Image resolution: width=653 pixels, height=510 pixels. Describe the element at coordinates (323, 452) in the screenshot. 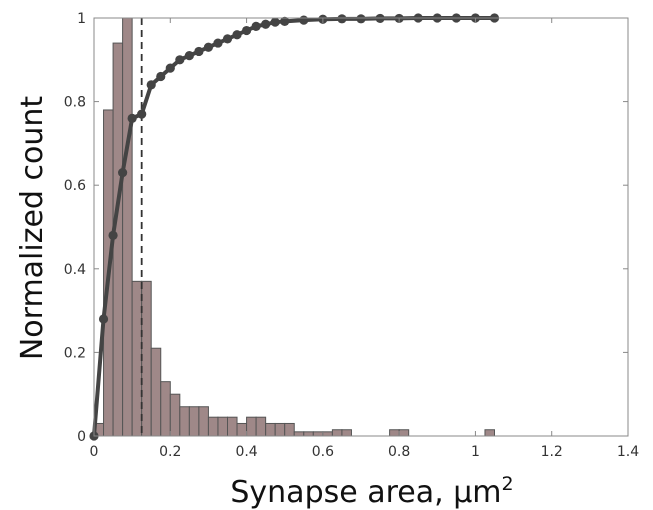

I see `x-tick-label: 0.6` at that location.